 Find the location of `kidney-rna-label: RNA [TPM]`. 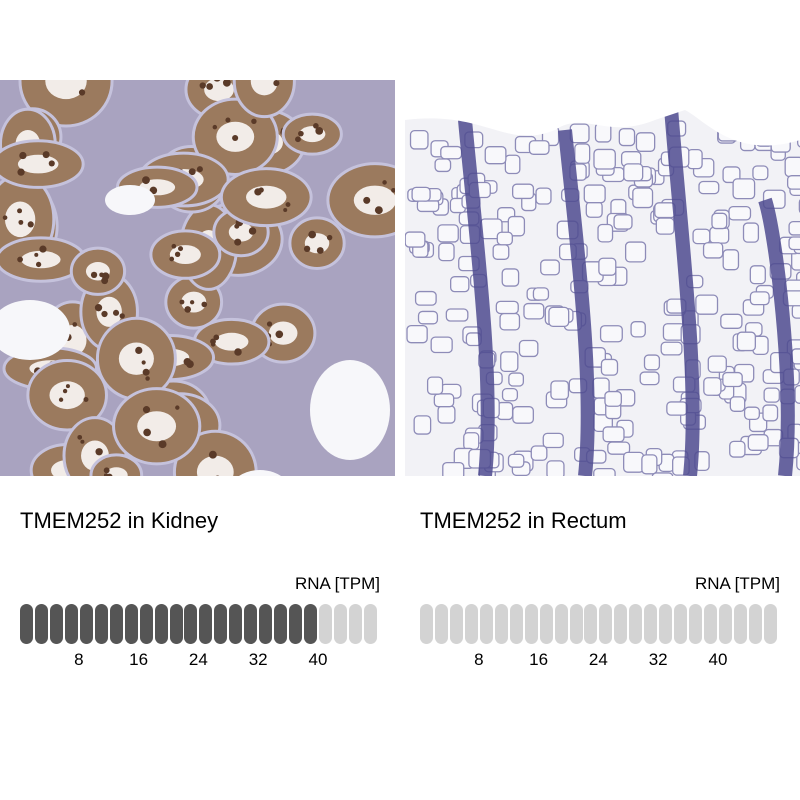

kidney-rna-label: RNA [TPM] is located at coordinates (337, 583).